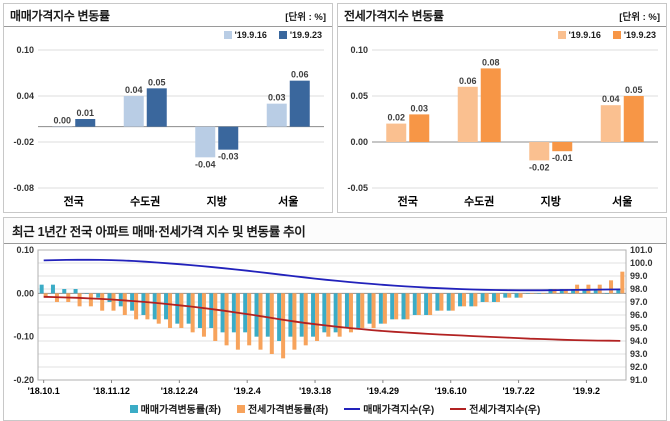 This screenshot has height=421, width=670. What do you see at coordinates (505, 410) in the screenshot?
I see `trend-jeonse-line-label: 전세가격지수(우)` at bounding box center [505, 410].